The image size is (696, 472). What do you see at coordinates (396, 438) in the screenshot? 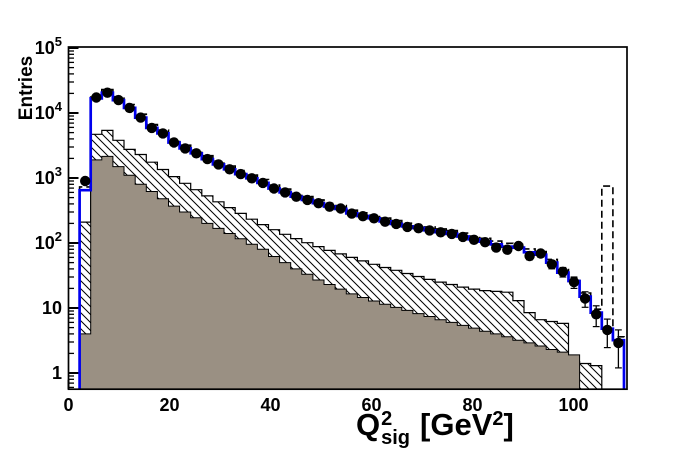
I see `x-title-subscript: sig` at bounding box center [396, 438].